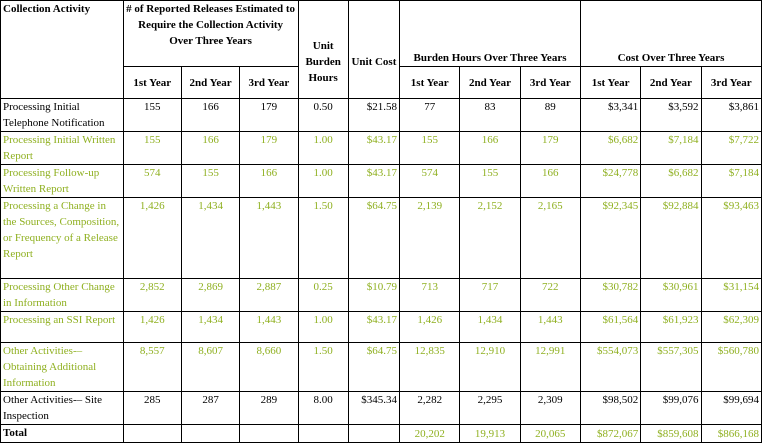 This screenshot has width=763, height=445. What do you see at coordinates (152, 82) in the screenshot?
I see `header-release-year-1: 1st Year` at bounding box center [152, 82].